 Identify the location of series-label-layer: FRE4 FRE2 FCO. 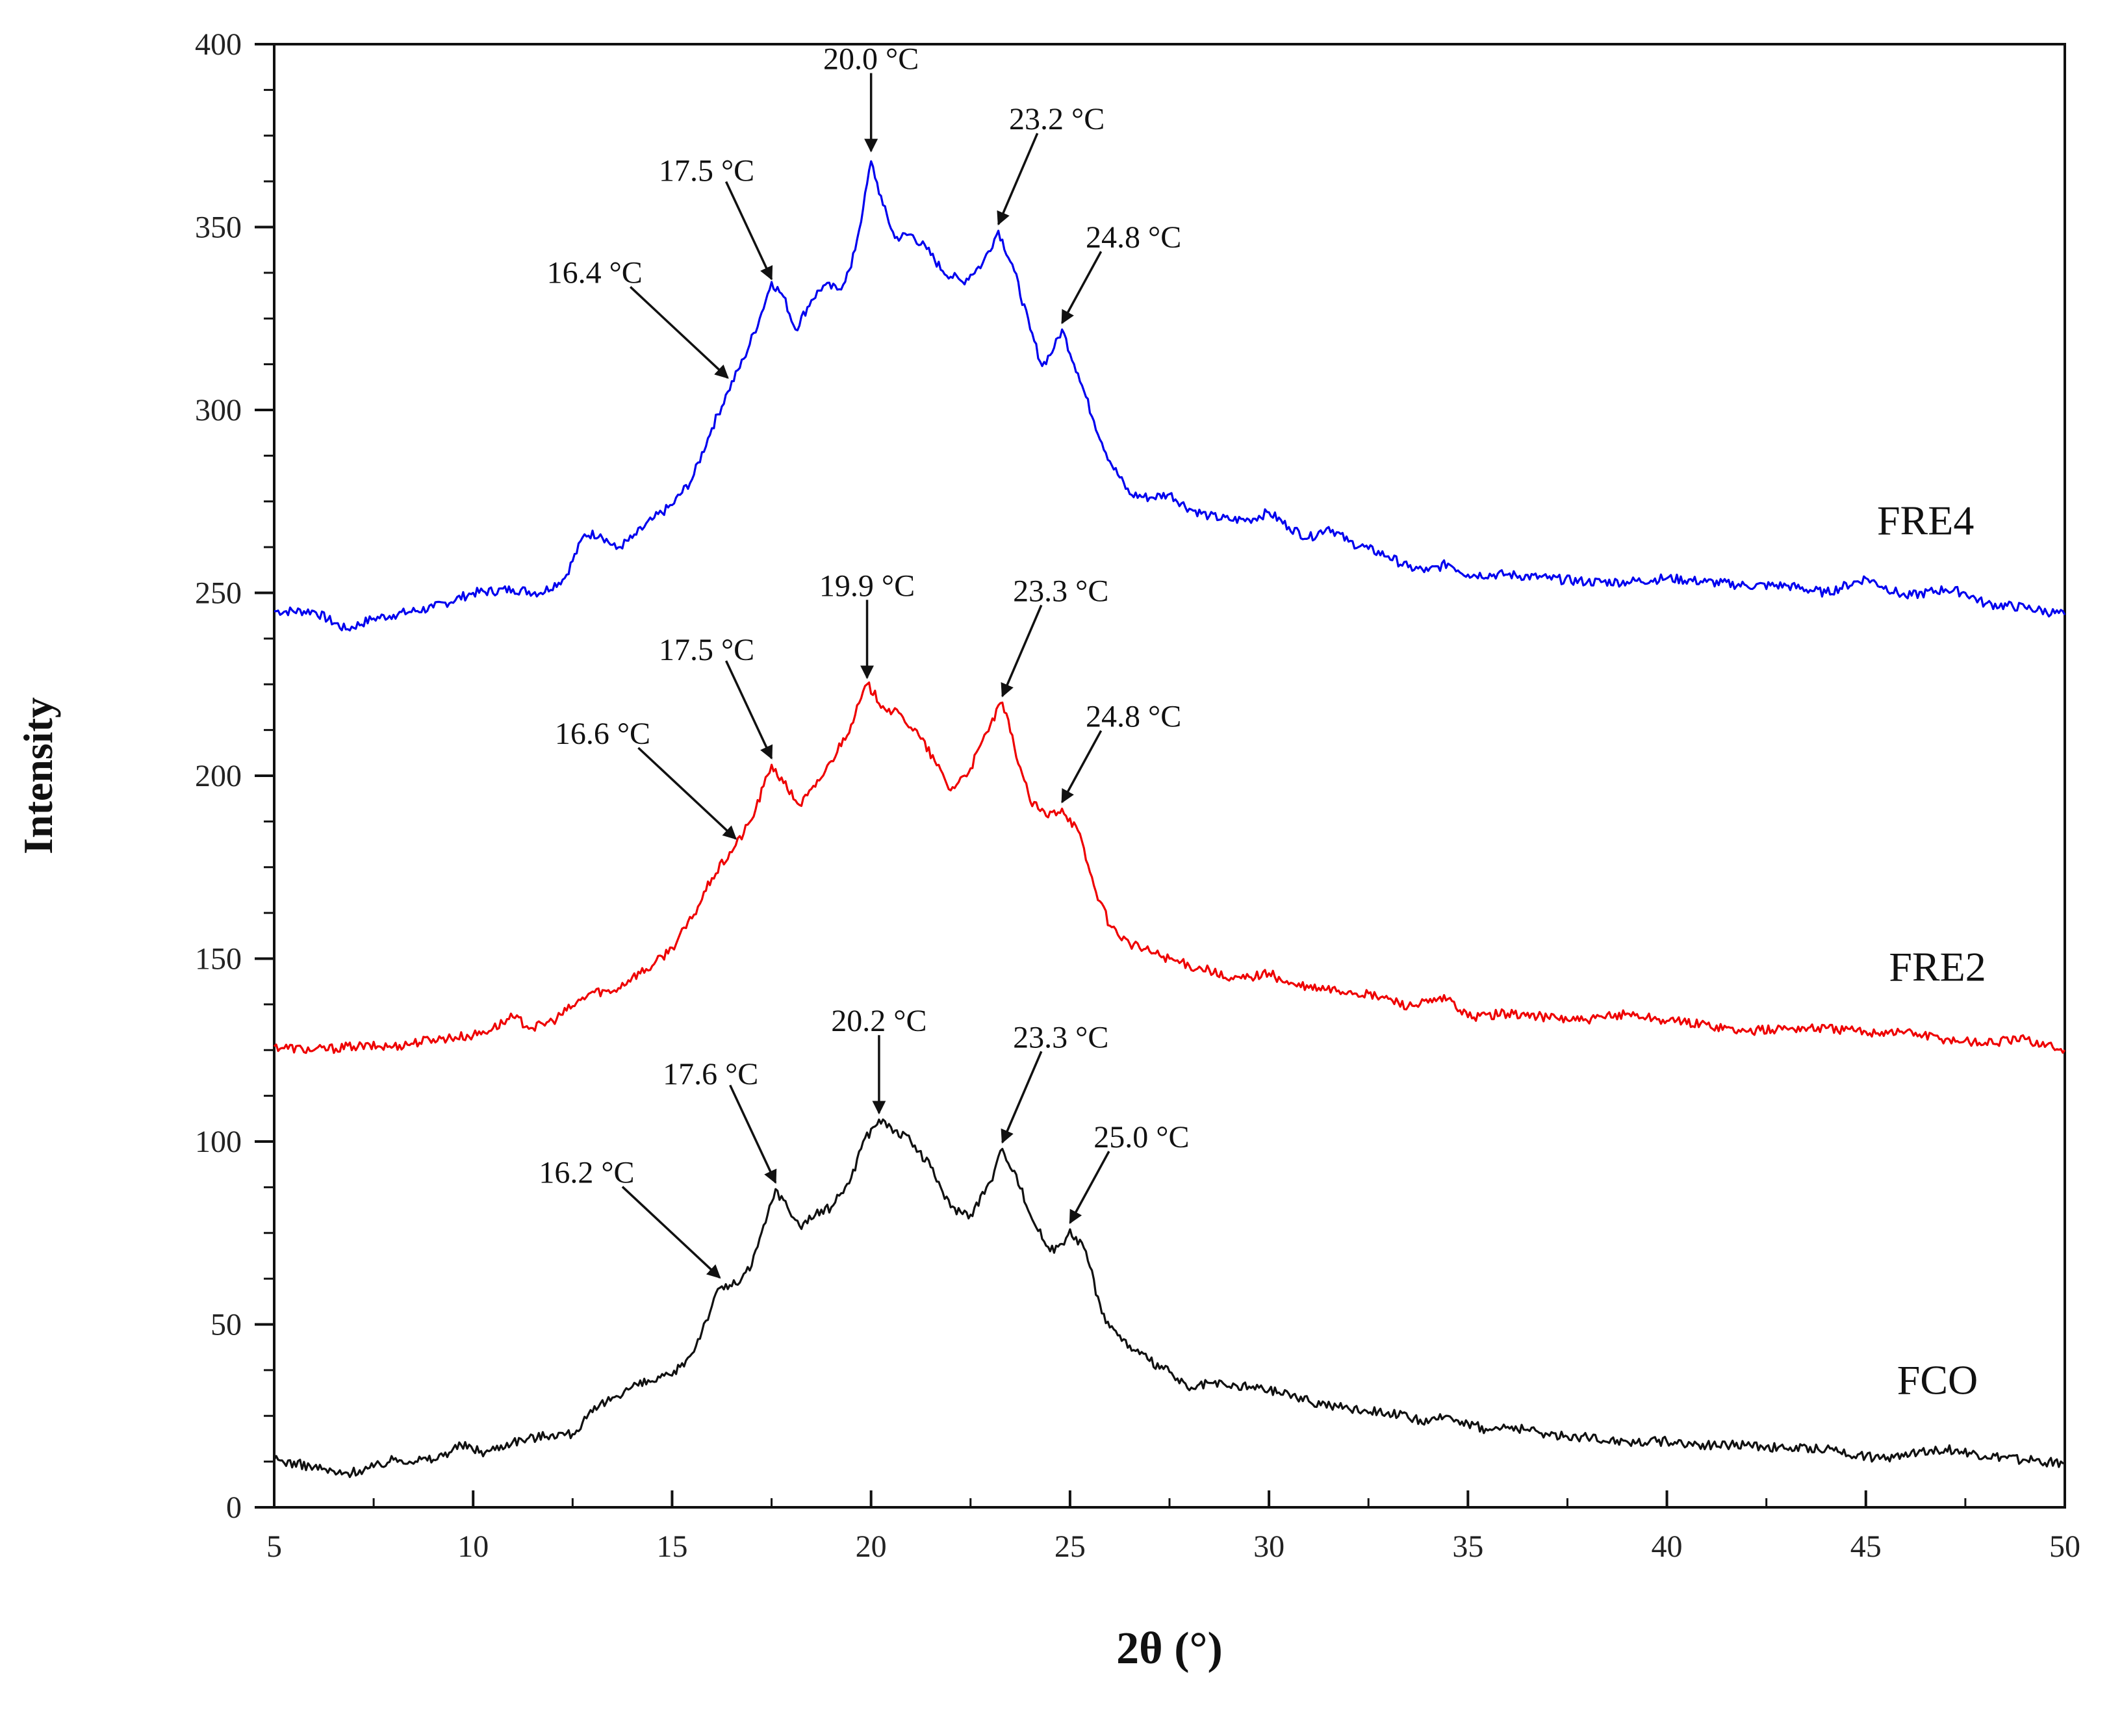
(1931, 950).